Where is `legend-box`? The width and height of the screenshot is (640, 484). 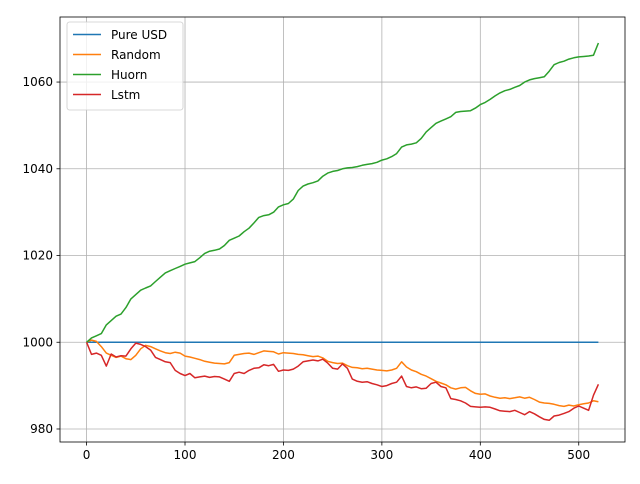
legend-box is located at coordinates (125, 66).